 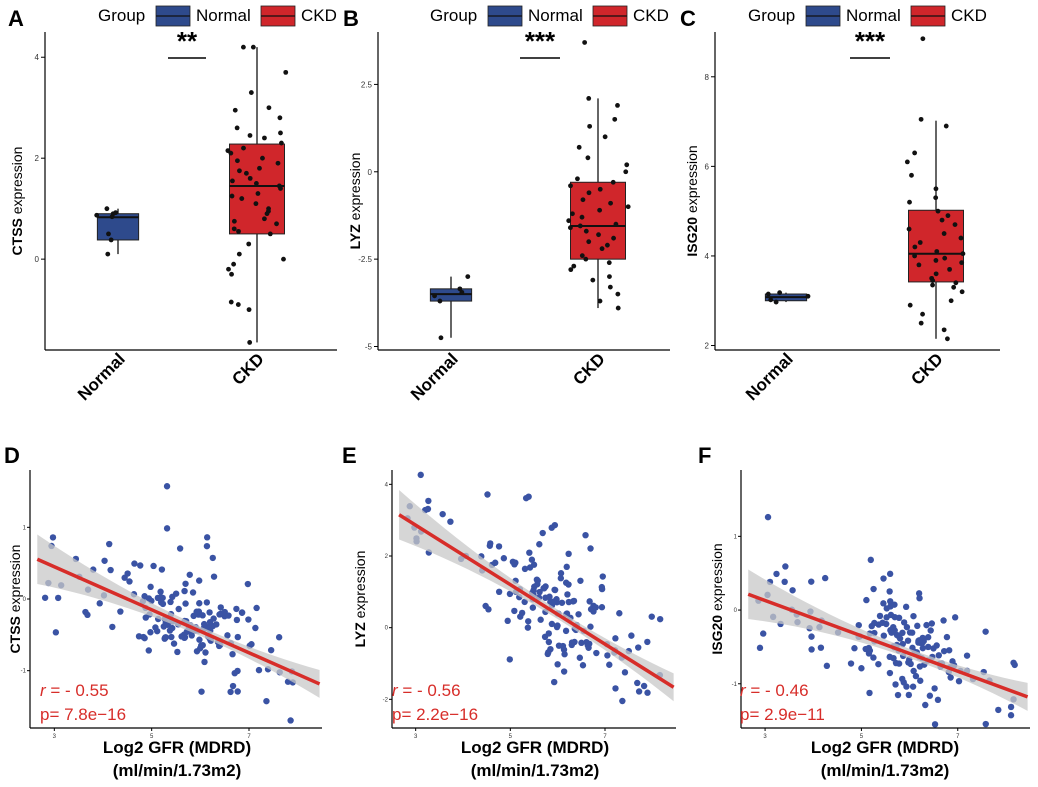 I want to click on x-category-normal: Normal, so click(x=434, y=376).